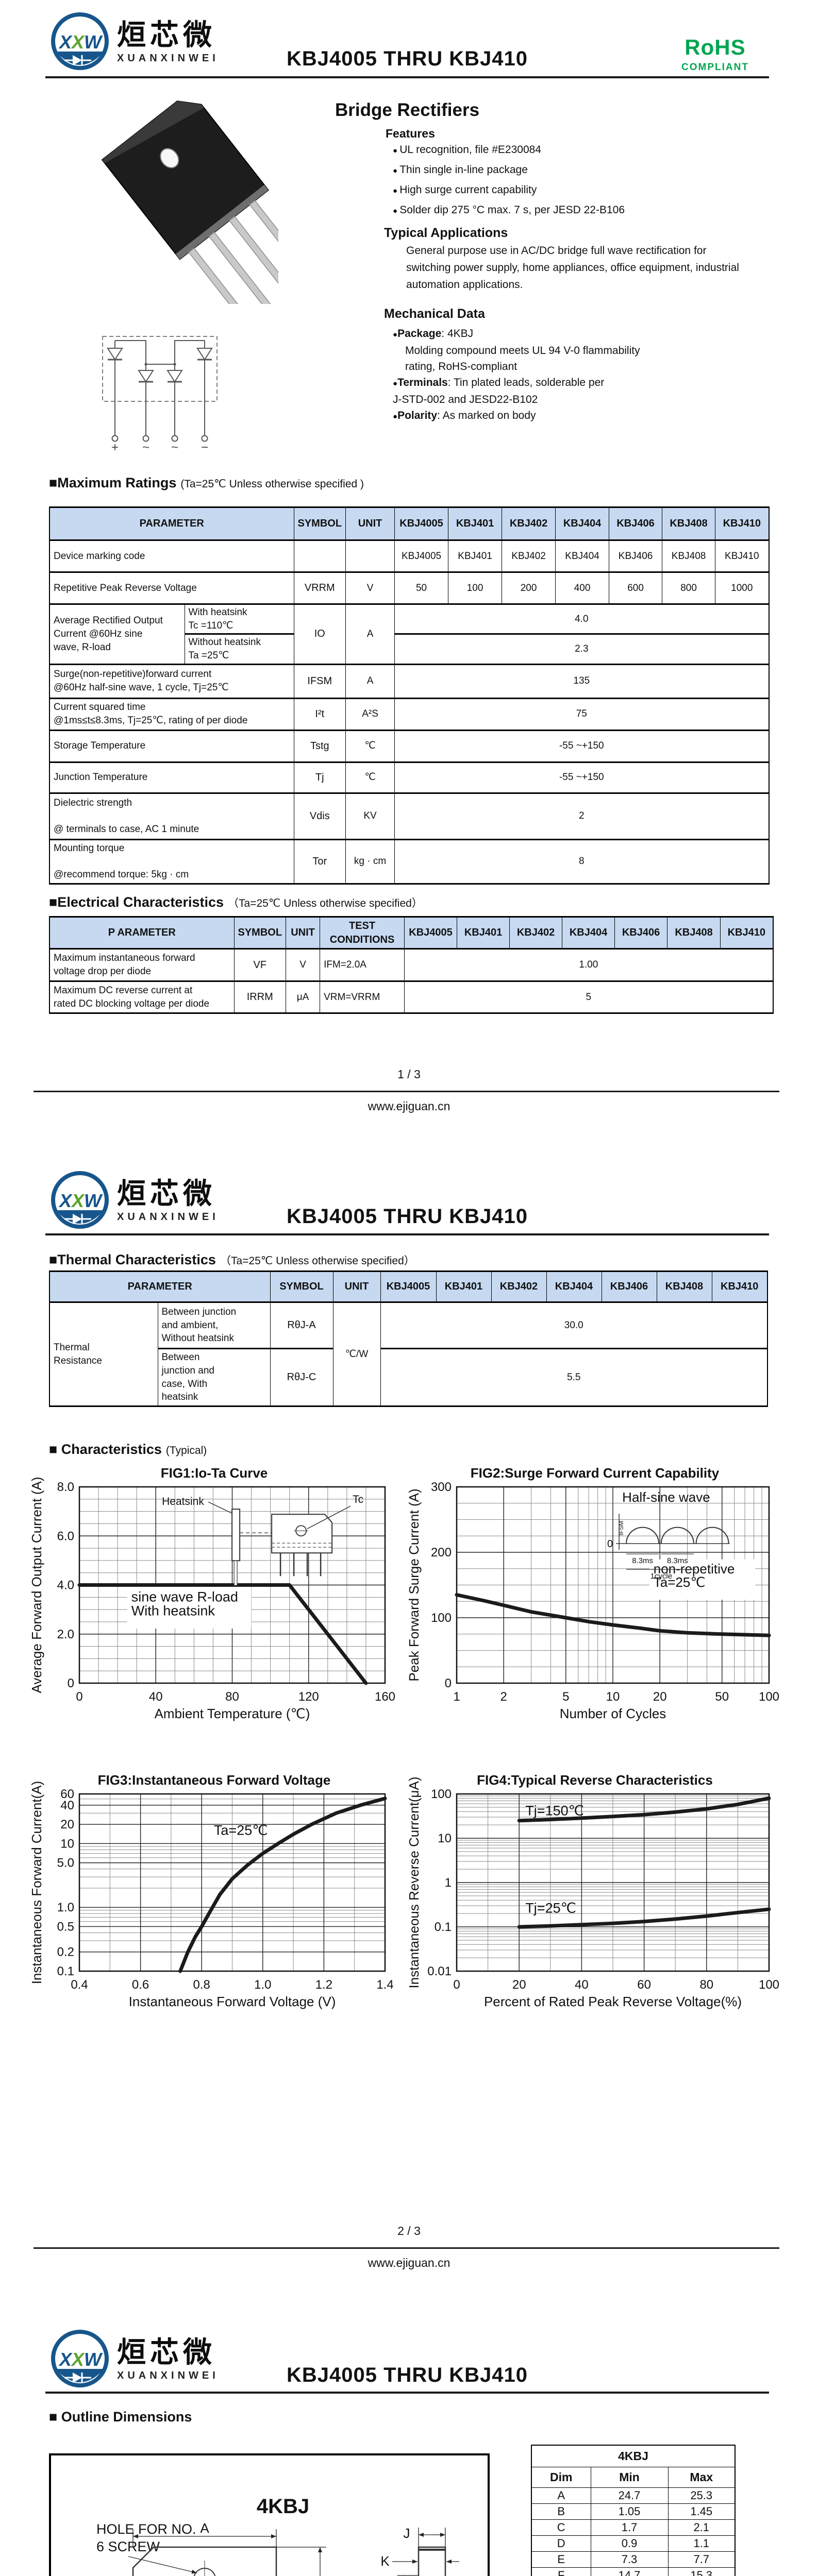 This screenshot has width=818, height=2576. I want to click on logo-mark-icon: X X W, so click(80, 1200).